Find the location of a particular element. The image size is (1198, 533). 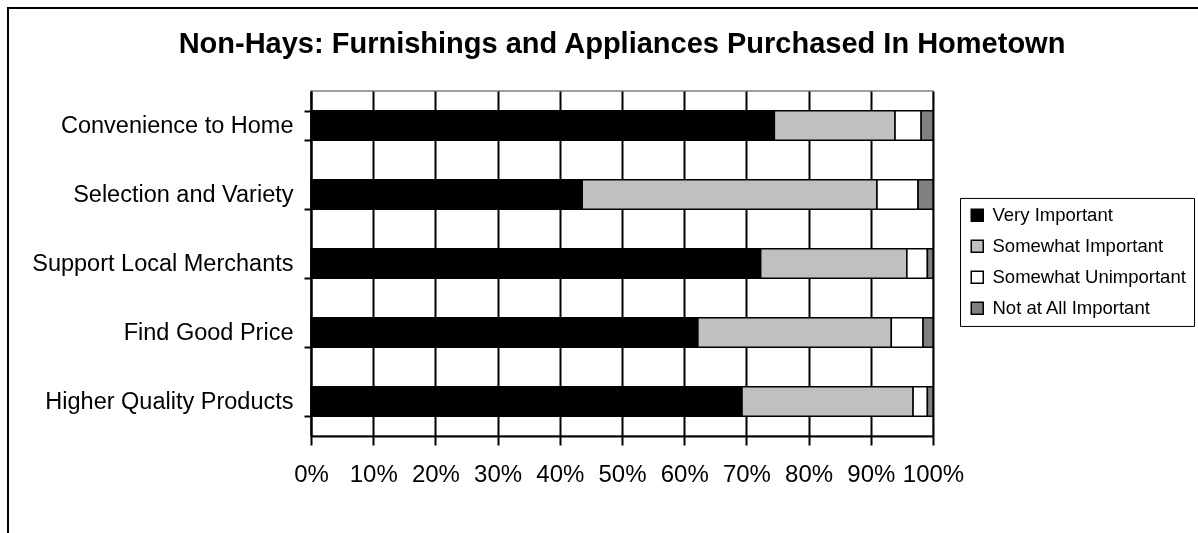

y-tick-label: Higher Quality Products is located at coordinates (169, 401).